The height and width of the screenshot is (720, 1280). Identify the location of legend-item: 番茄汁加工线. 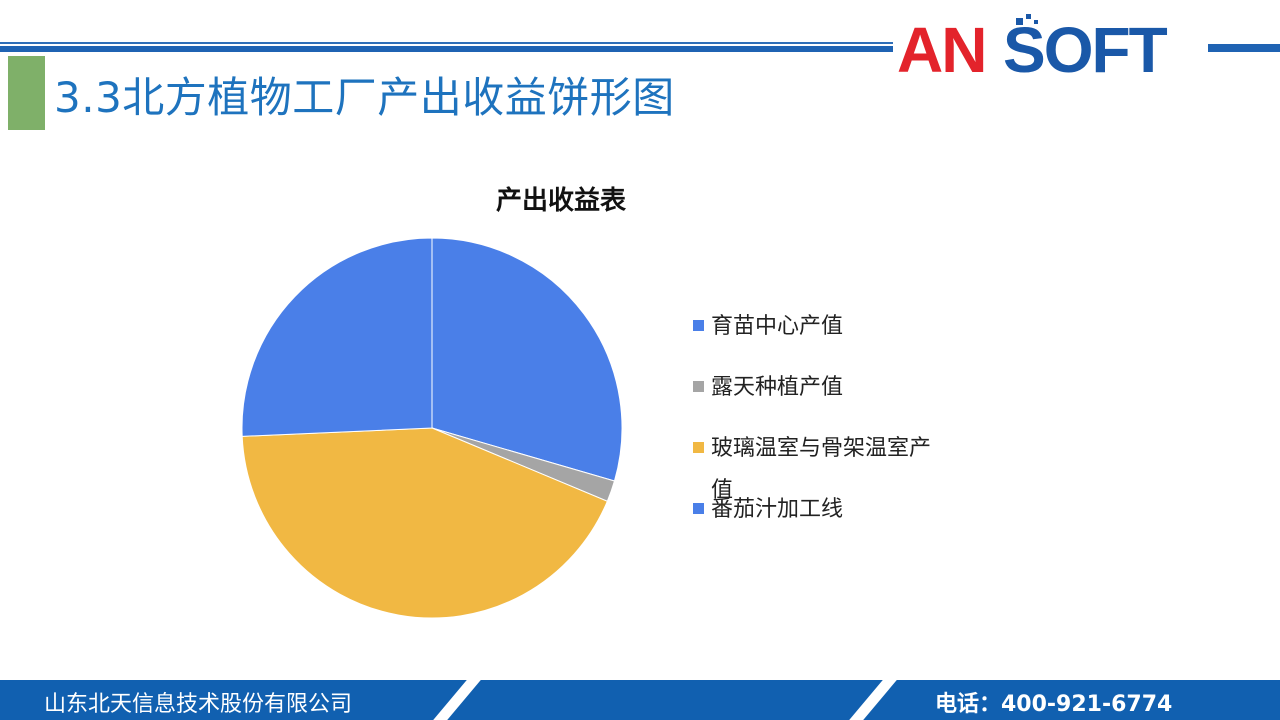
(768, 510).